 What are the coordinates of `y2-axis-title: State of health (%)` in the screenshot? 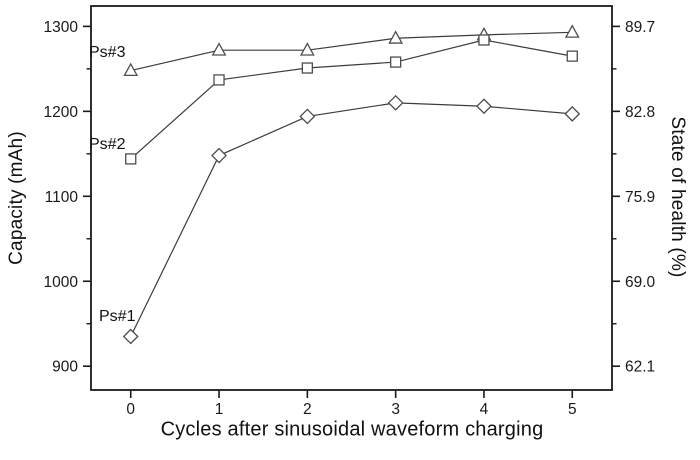 It's located at (677, 197).